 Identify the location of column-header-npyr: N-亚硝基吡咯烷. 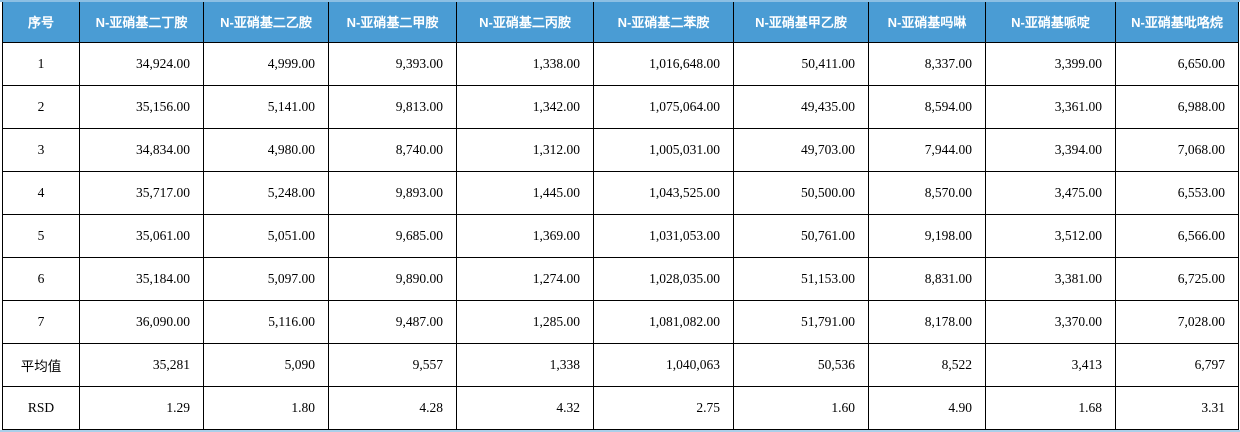
(1177, 22).